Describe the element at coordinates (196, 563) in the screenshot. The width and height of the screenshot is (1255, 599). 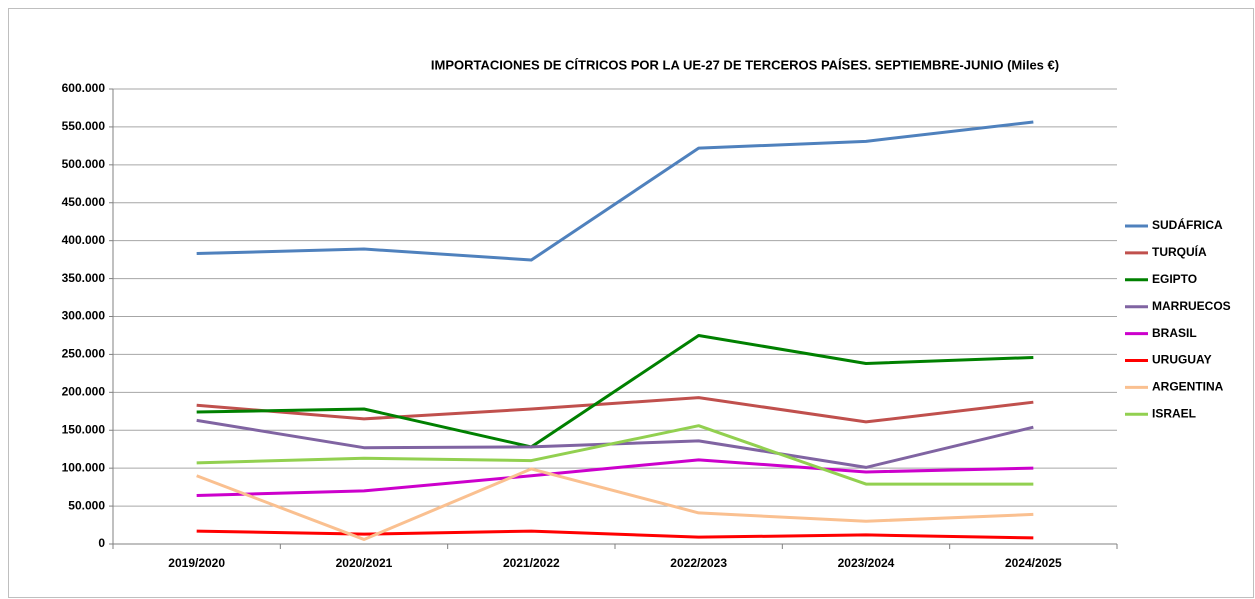
I see `x-tick-label: 2019/2020` at that location.